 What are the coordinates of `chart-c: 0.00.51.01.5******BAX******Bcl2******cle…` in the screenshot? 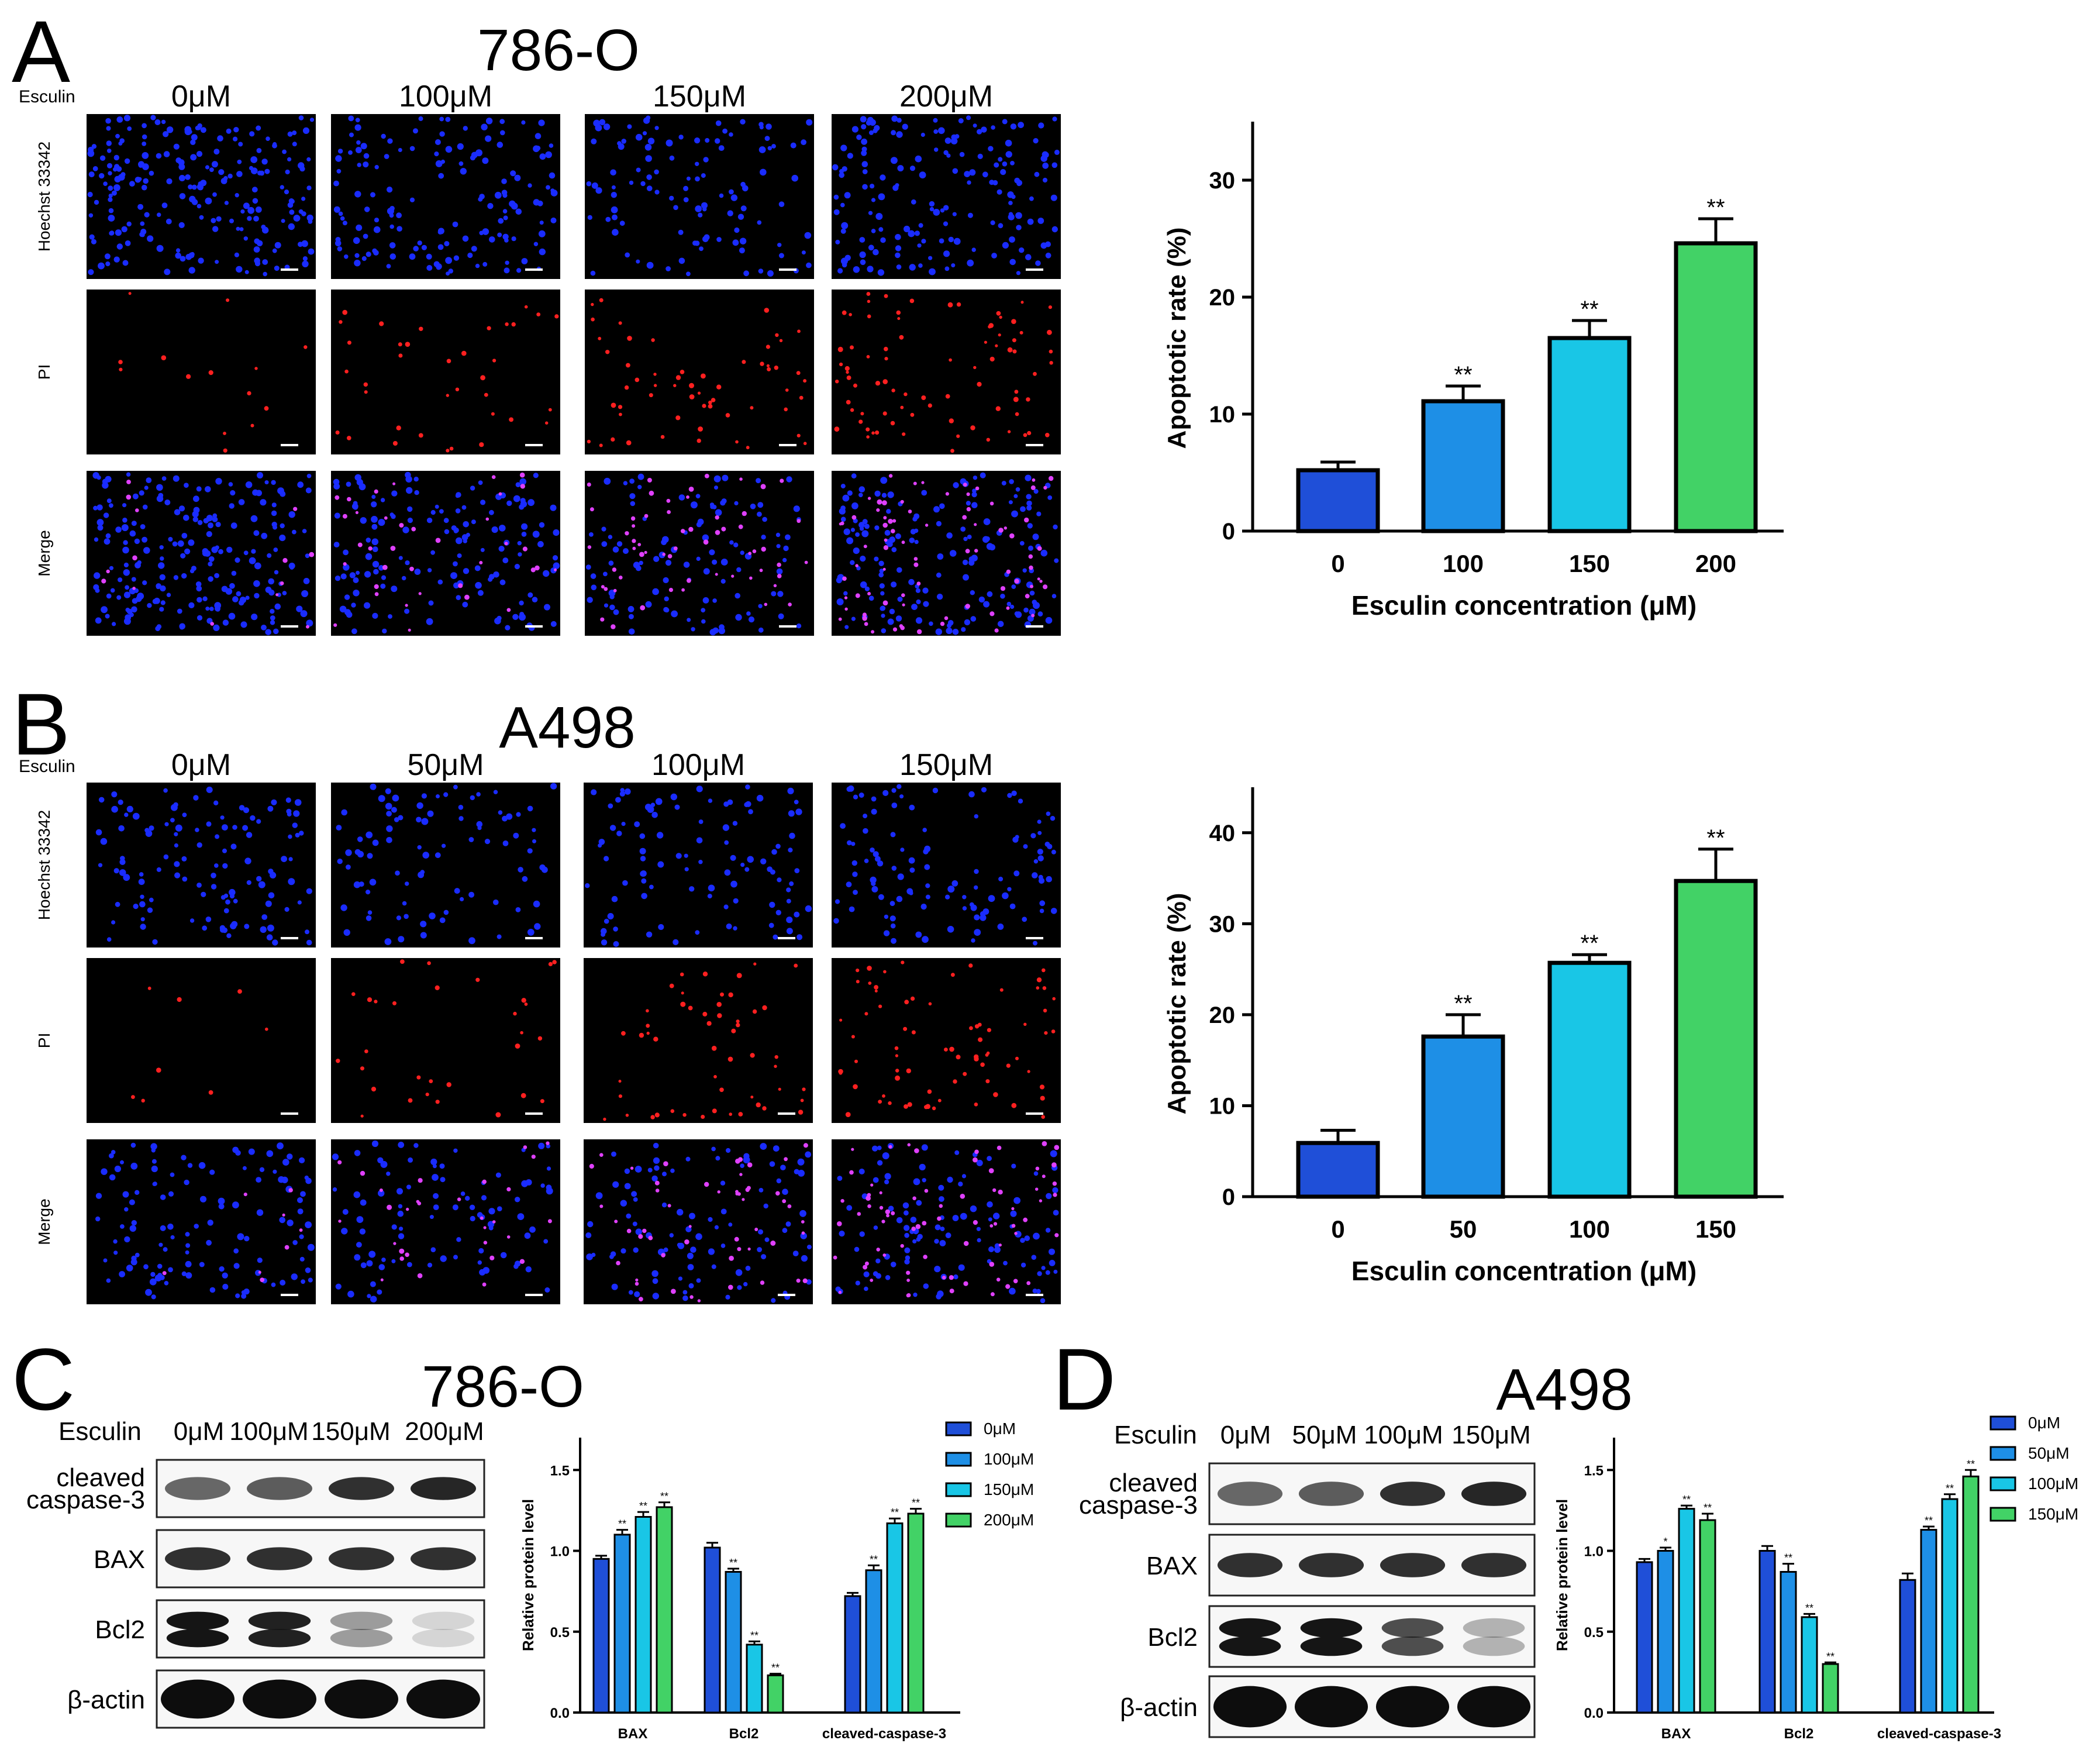 It's located at (776, 1581).